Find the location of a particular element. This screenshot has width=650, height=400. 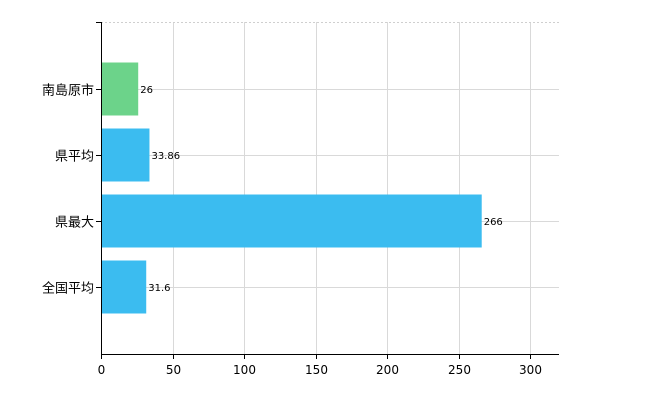

x-tick-label-5: 250 is located at coordinates (459, 370).